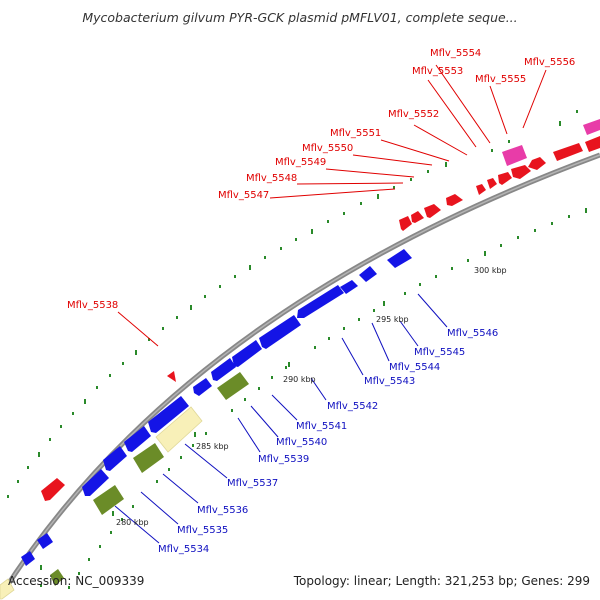  I want to click on gene-label: Mflv_5546, so click(472, 333).